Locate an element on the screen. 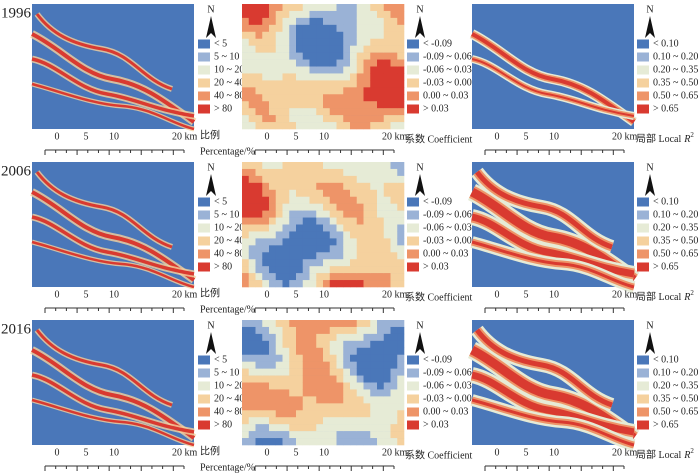  scale-label: 5 is located at coordinates (296, 452).